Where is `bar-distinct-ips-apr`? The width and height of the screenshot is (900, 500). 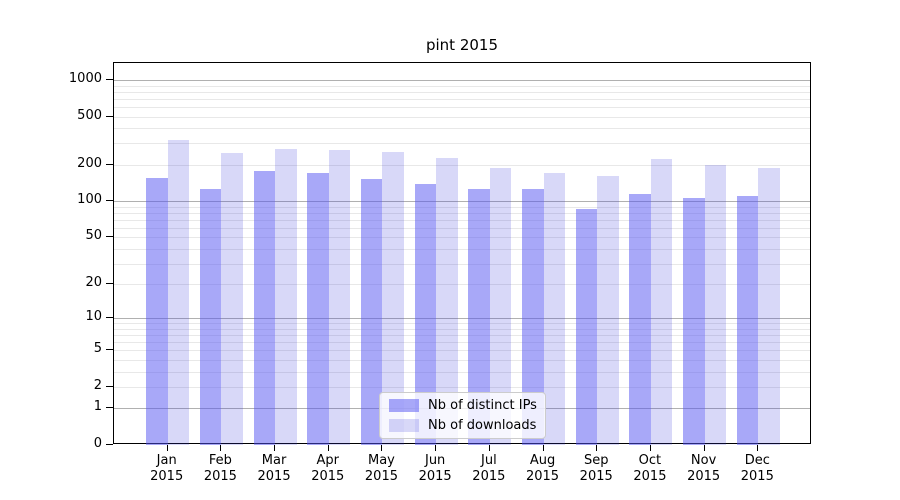 bar-distinct-ips-apr is located at coordinates (318, 309).